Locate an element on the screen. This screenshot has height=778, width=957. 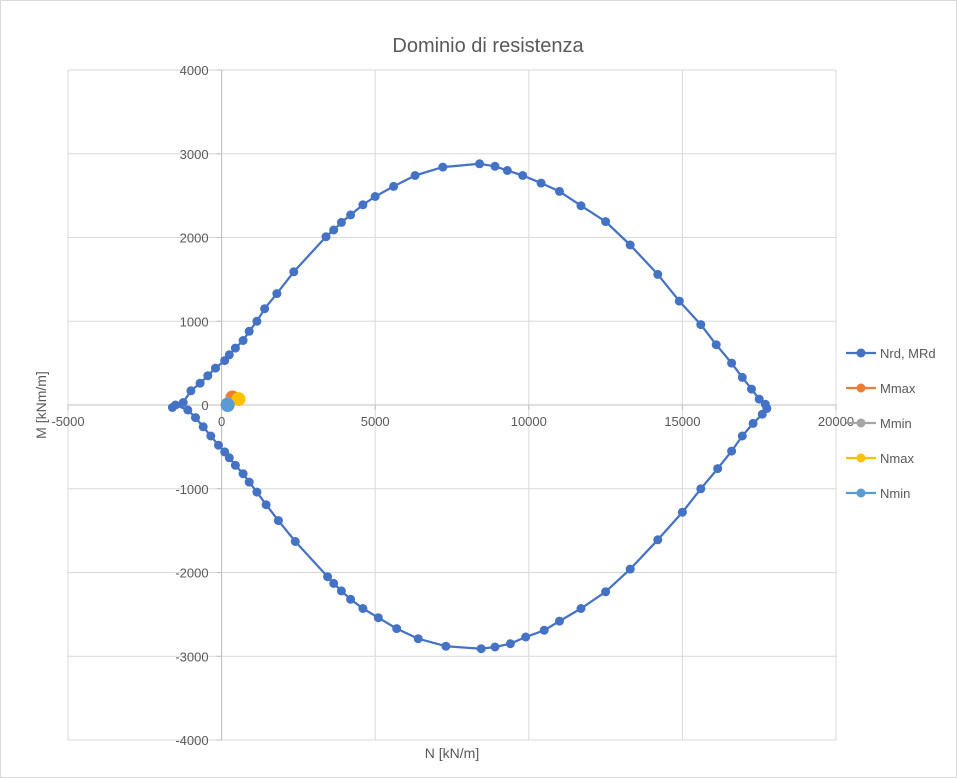
x-axis-title: N [kN/m] is located at coordinates (452, 753).